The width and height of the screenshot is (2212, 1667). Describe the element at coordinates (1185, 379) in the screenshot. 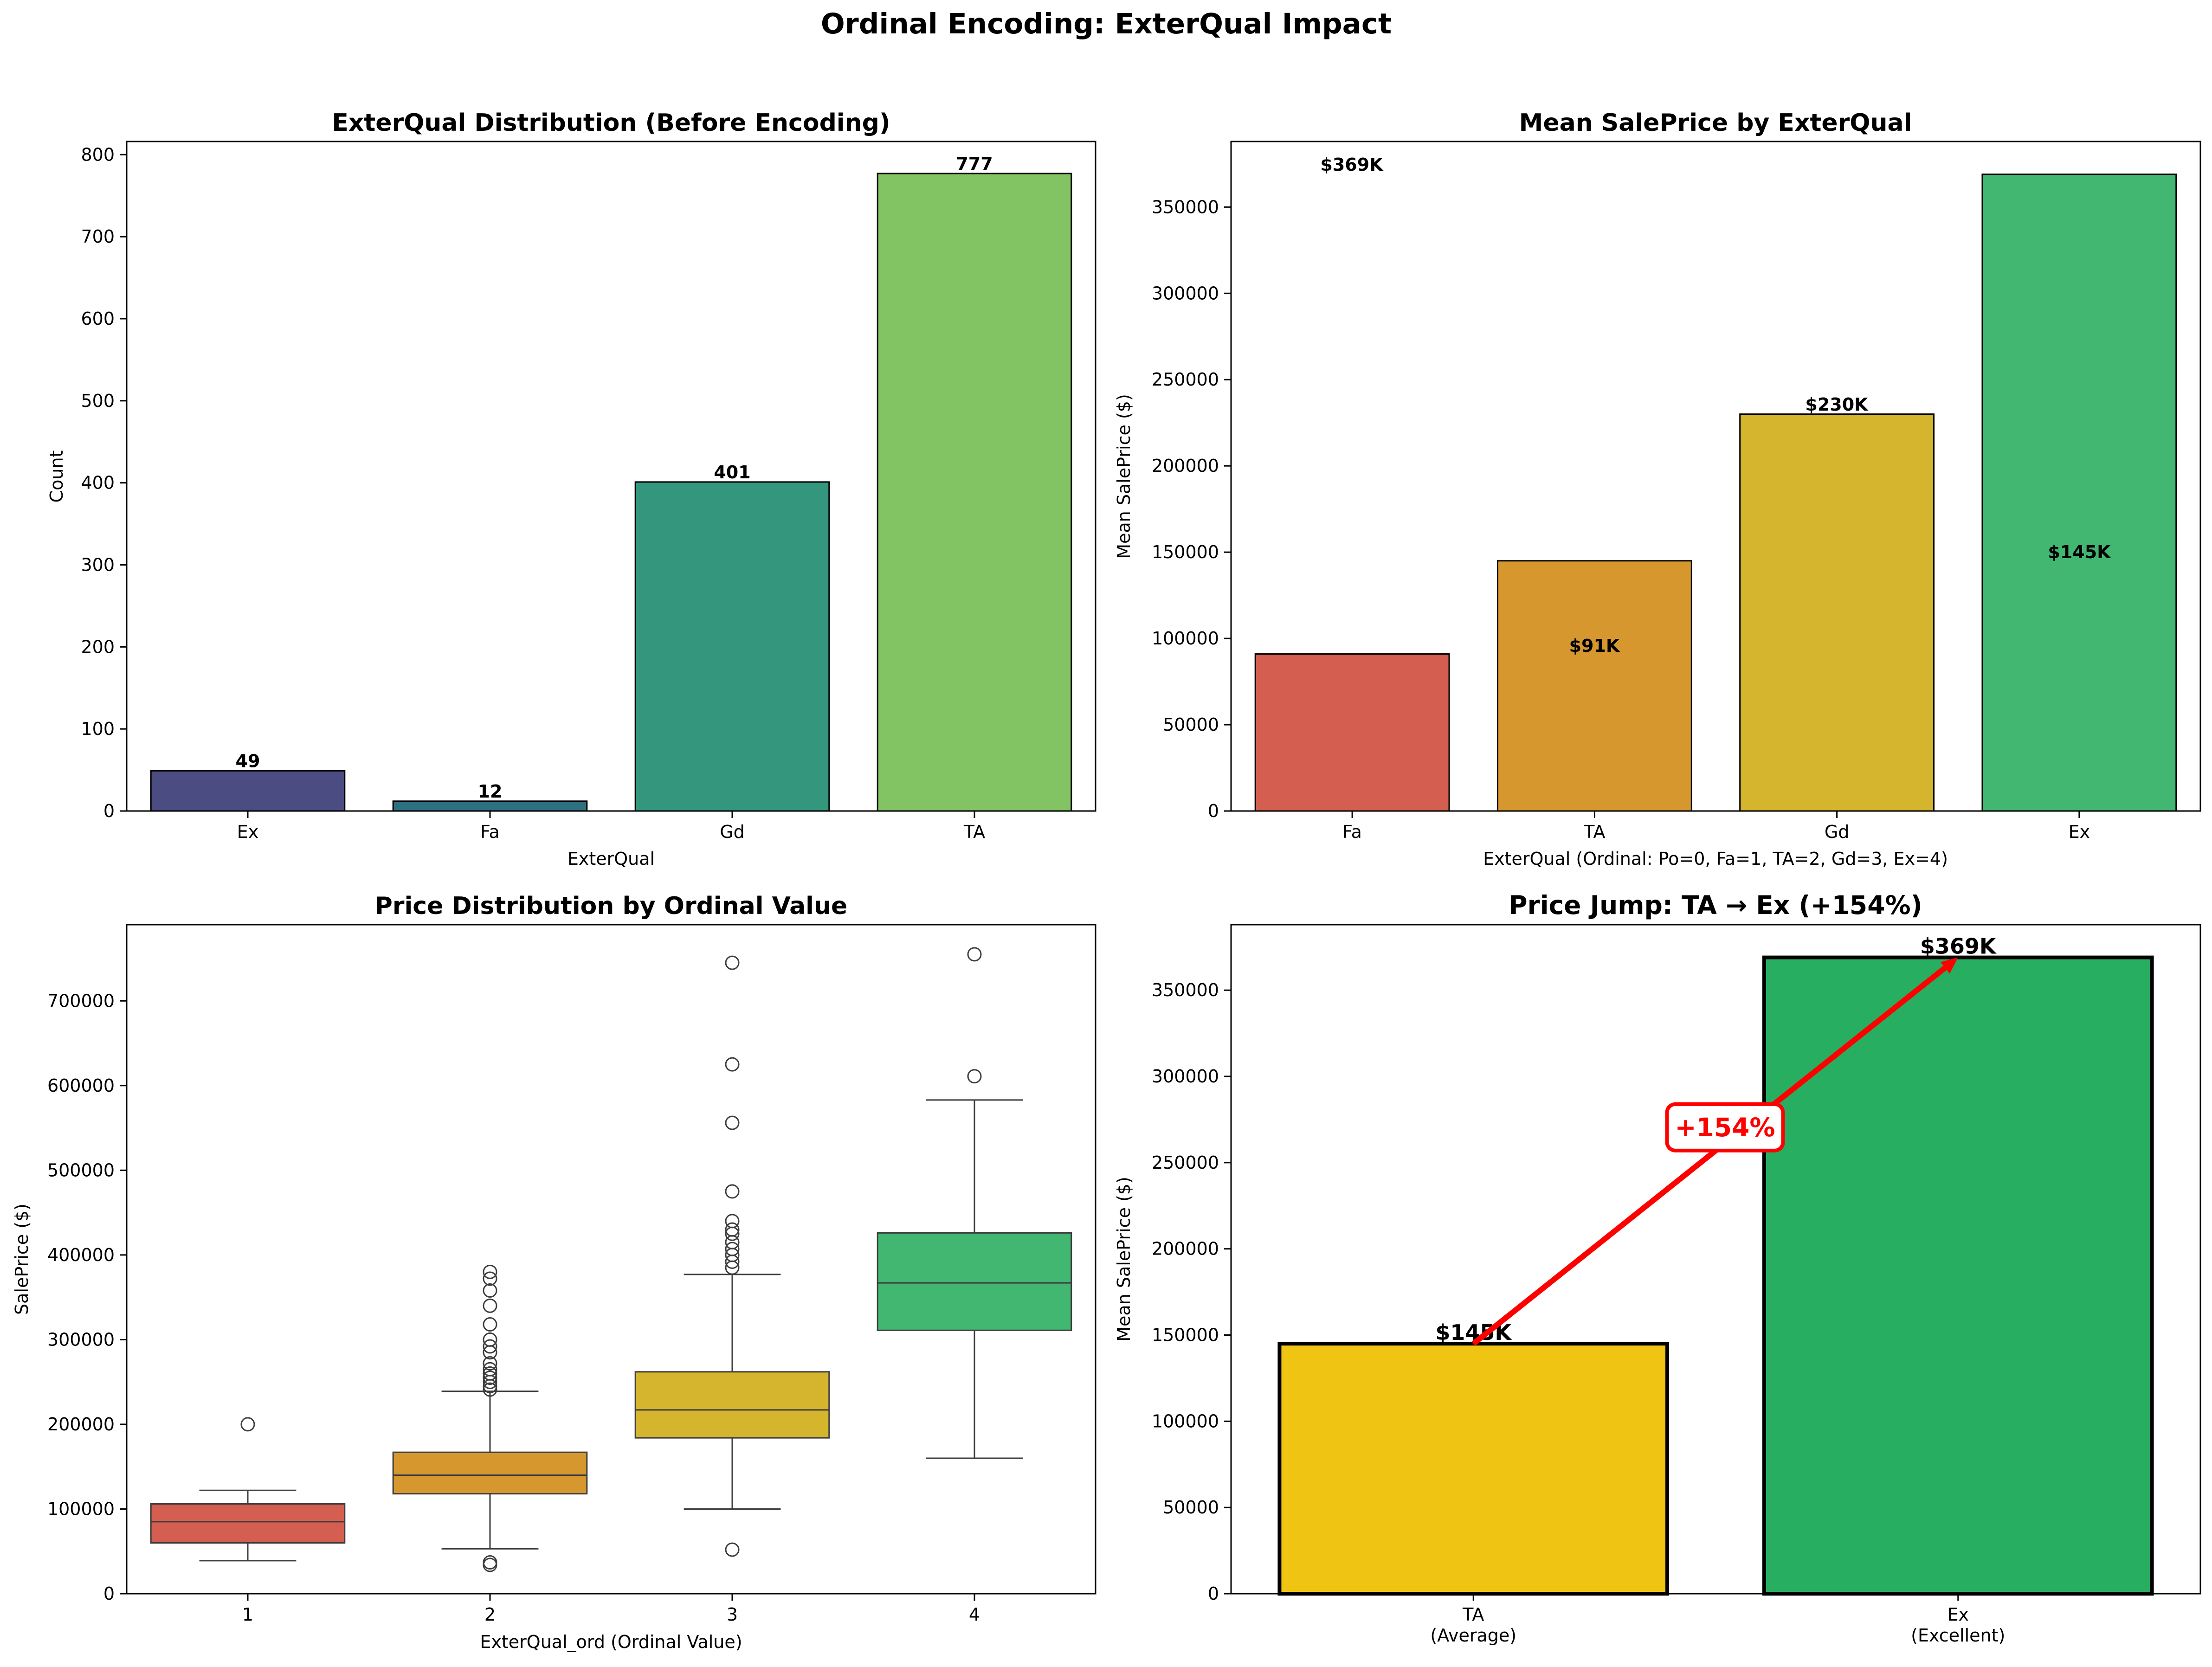

I see `mean-price-ytick-label: 250000` at that location.